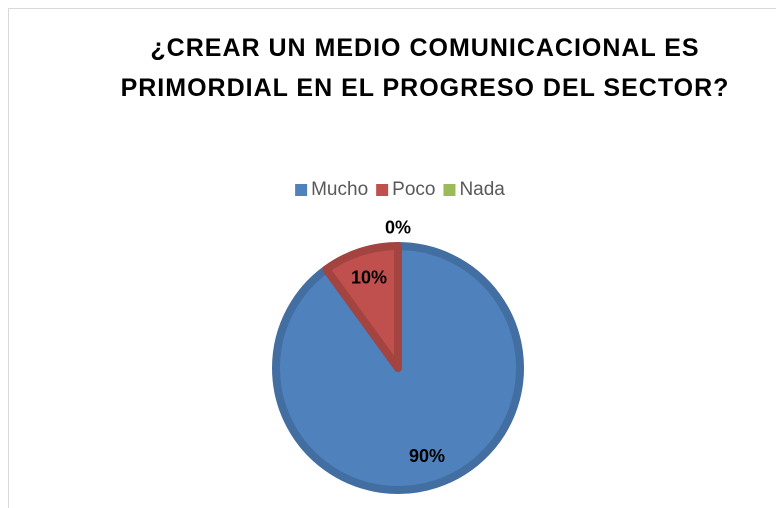 The width and height of the screenshot is (776, 508). What do you see at coordinates (339, 189) in the screenshot?
I see `legend-label: Mucho` at bounding box center [339, 189].